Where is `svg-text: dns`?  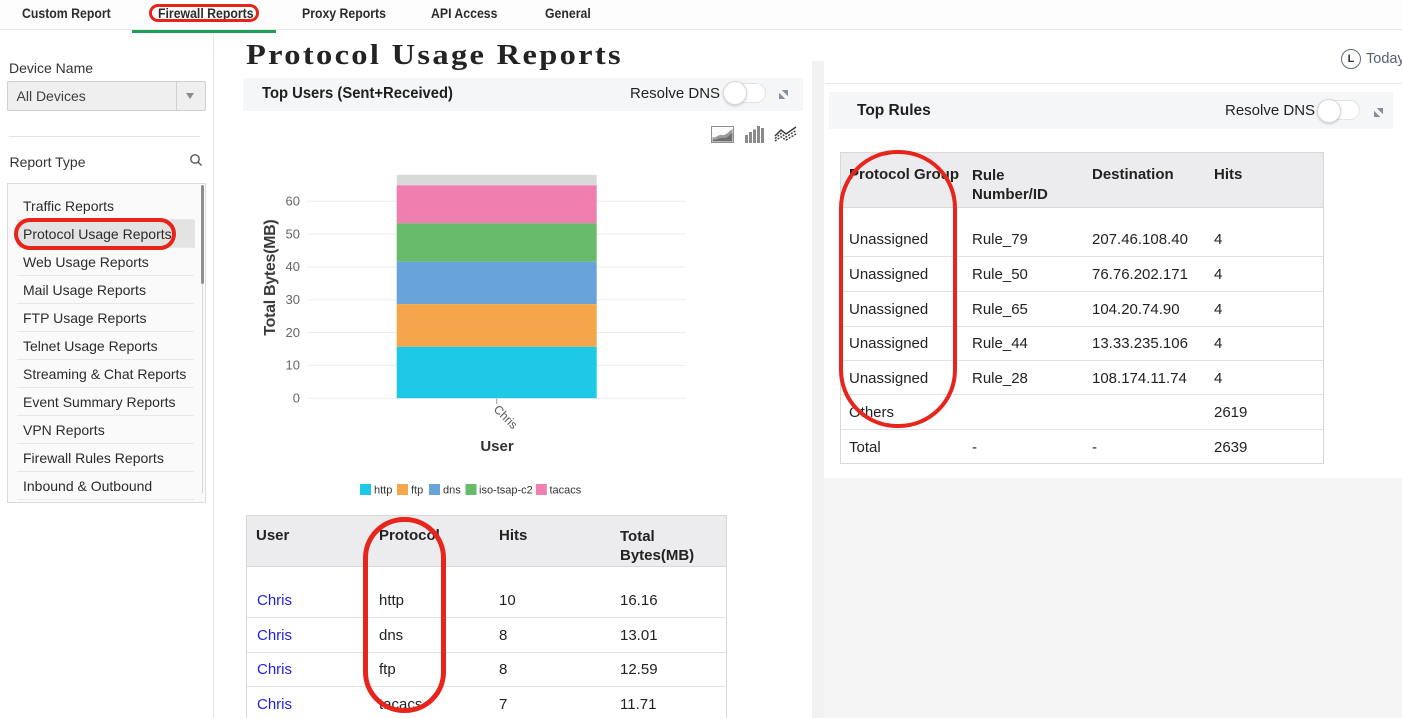 svg-text: dns is located at coordinates (452, 491).